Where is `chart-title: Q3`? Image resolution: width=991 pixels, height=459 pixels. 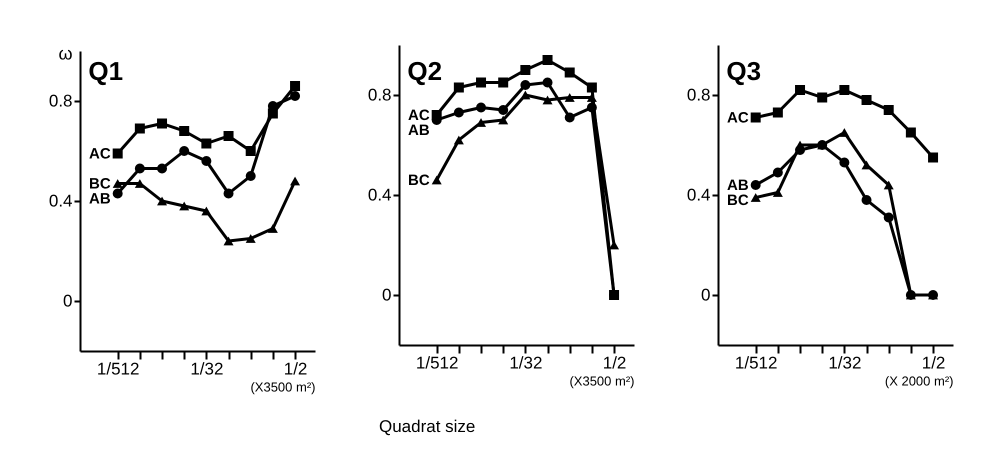
chart-title: Q3 is located at coordinates (744, 71).